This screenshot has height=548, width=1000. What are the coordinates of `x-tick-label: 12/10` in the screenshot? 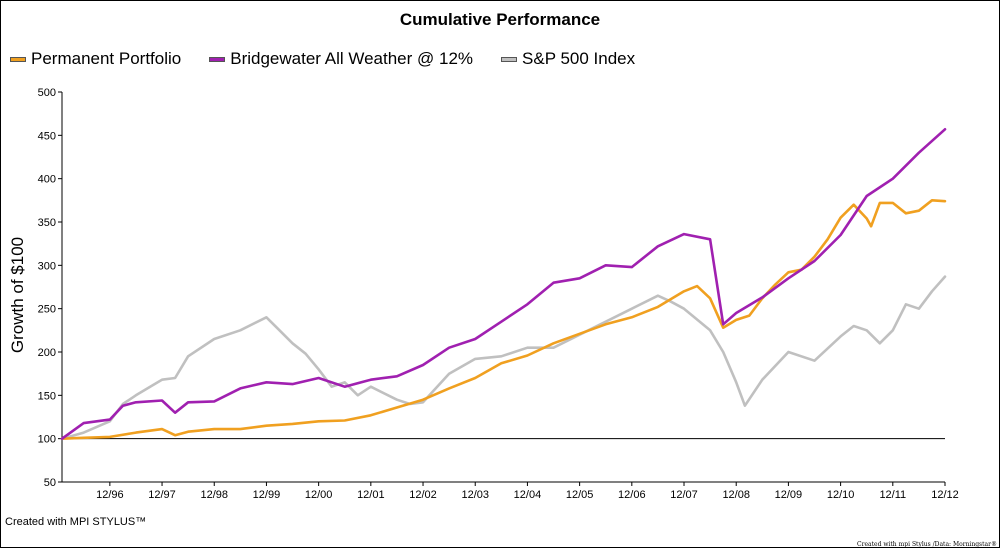 It's located at (841, 495).